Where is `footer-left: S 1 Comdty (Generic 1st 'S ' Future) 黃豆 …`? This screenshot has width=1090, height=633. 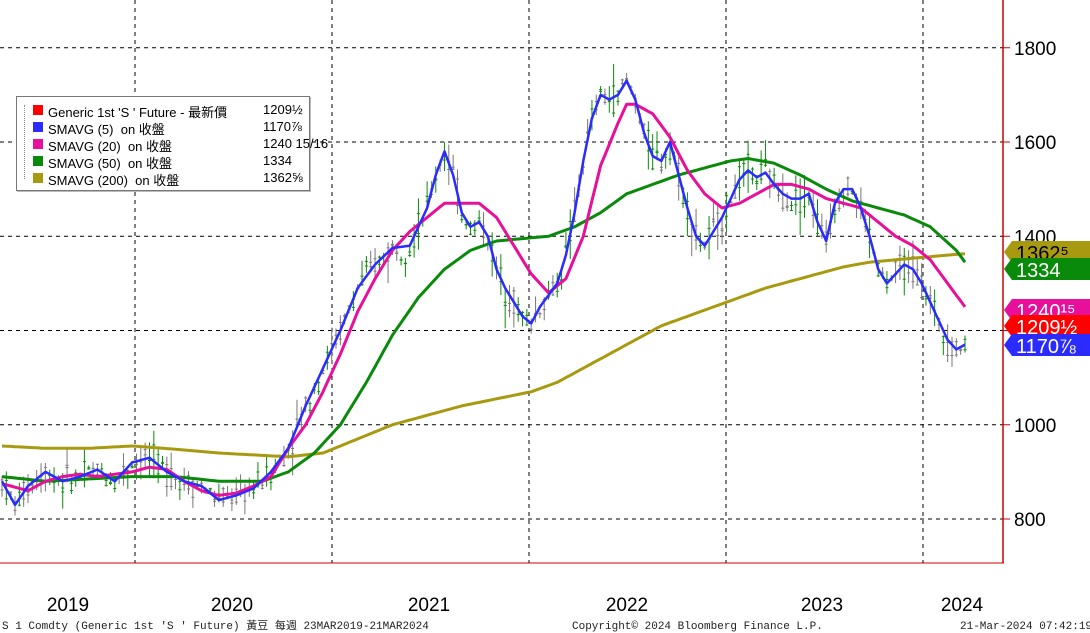 footer-left: S 1 Comdty (Generic 1st 'S ' Future) 黃豆 … is located at coordinates (215, 625).